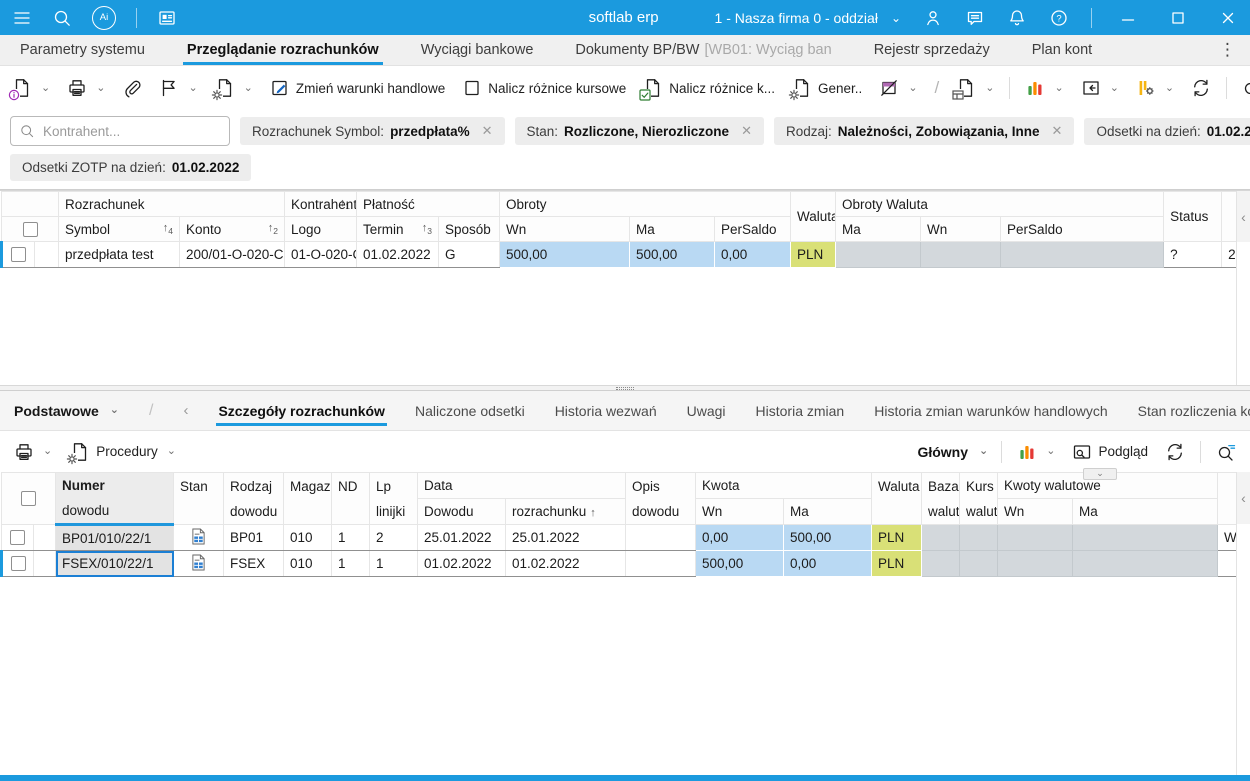 The width and height of the screenshot is (1250, 781). I want to click on clear-highlight-button: ⌄, so click(898, 88).